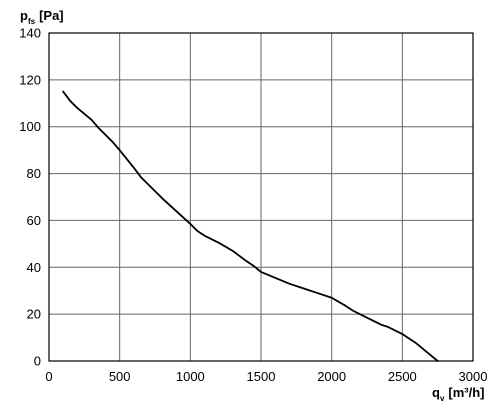 This screenshot has width=500, height=408. I want to click on y-tick-label-40: 40, so click(34, 267).